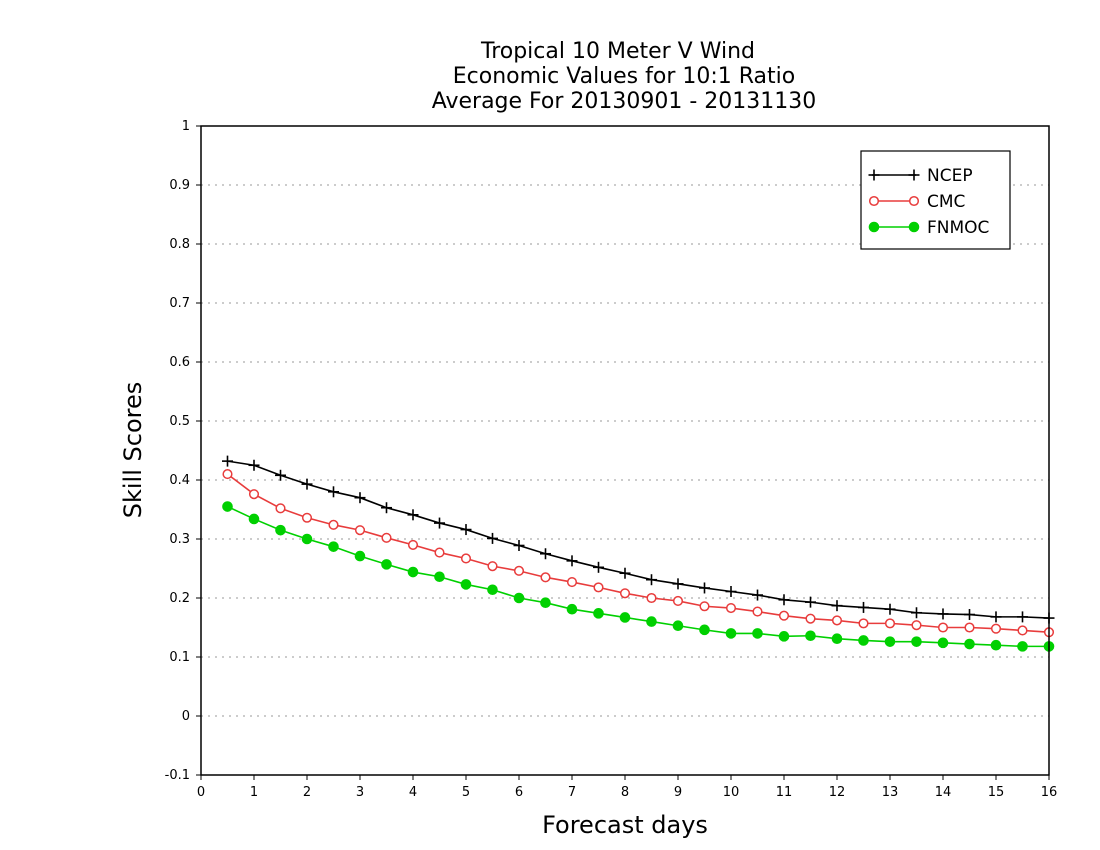 This screenshot has height=850, width=1100. Describe the element at coordinates (784, 792) in the screenshot. I see `x-tick-label: 11` at that location.